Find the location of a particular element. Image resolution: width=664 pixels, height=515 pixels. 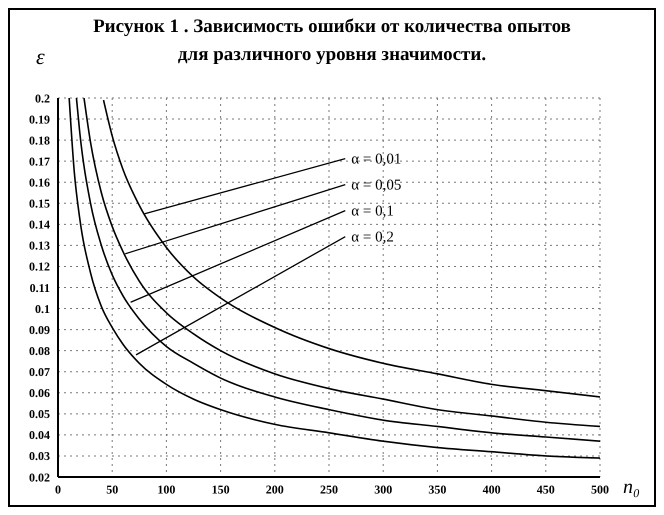

x-tick-label: 100 is located at coordinates (166, 489).